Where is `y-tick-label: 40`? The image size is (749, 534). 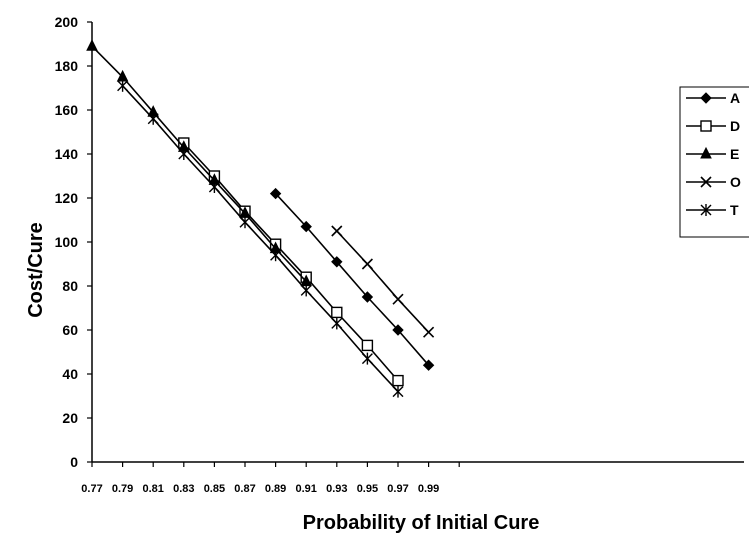
y-tick-label: 40 is located at coordinates (70, 374).